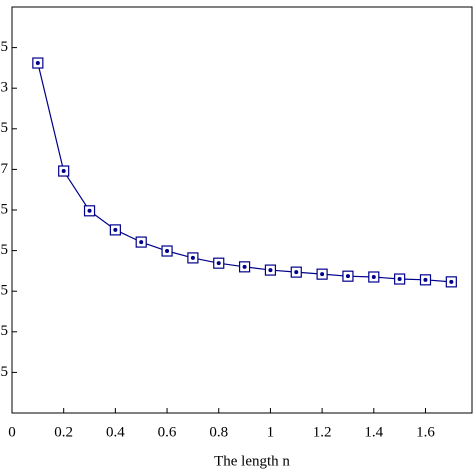 The width and height of the screenshot is (474, 474). I want to click on x-tick-label: 0.6, so click(167, 432).